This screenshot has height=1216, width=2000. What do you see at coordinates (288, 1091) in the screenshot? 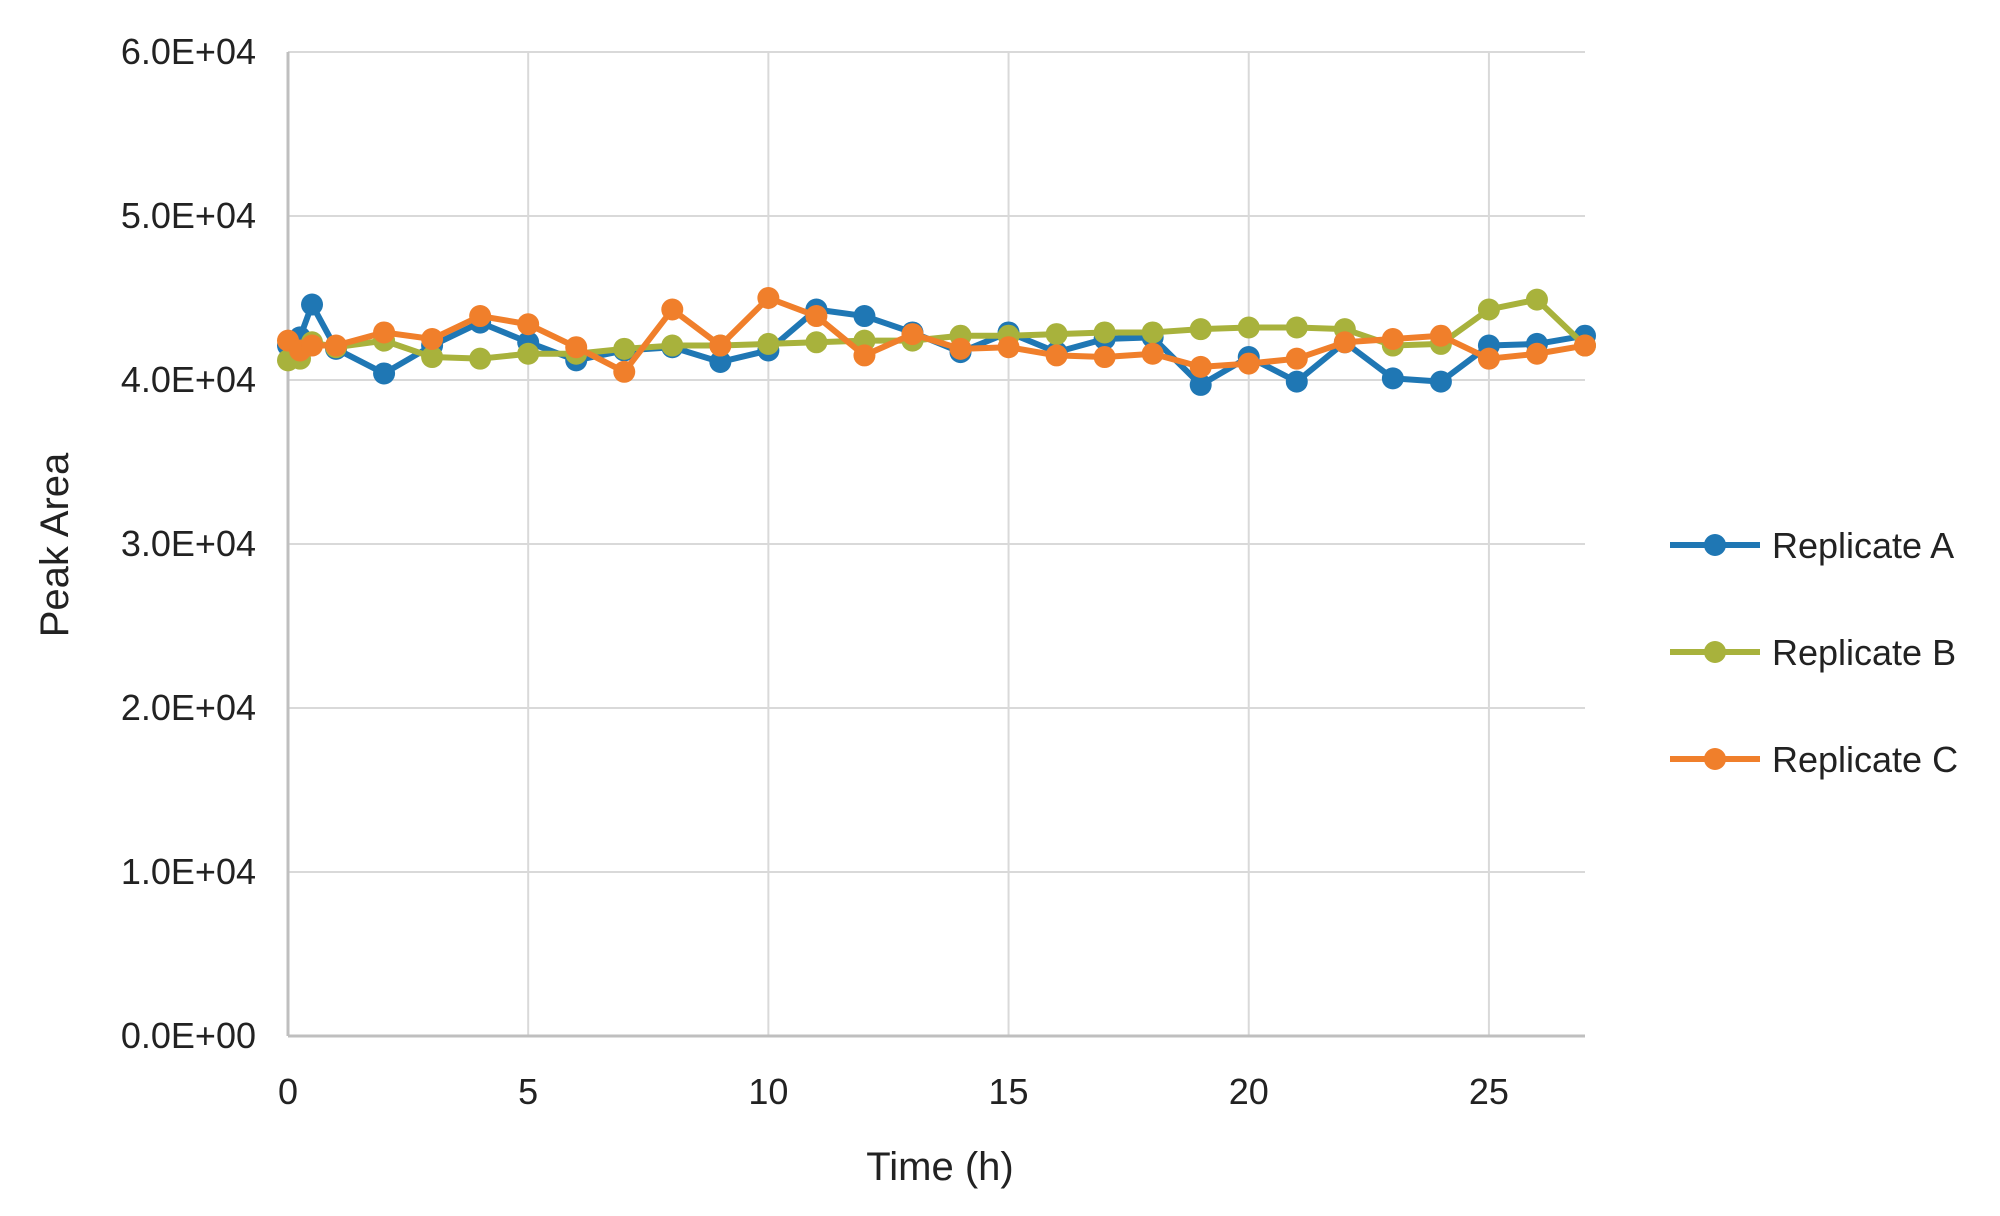
I see `x-tick-label: 0` at bounding box center [288, 1091].